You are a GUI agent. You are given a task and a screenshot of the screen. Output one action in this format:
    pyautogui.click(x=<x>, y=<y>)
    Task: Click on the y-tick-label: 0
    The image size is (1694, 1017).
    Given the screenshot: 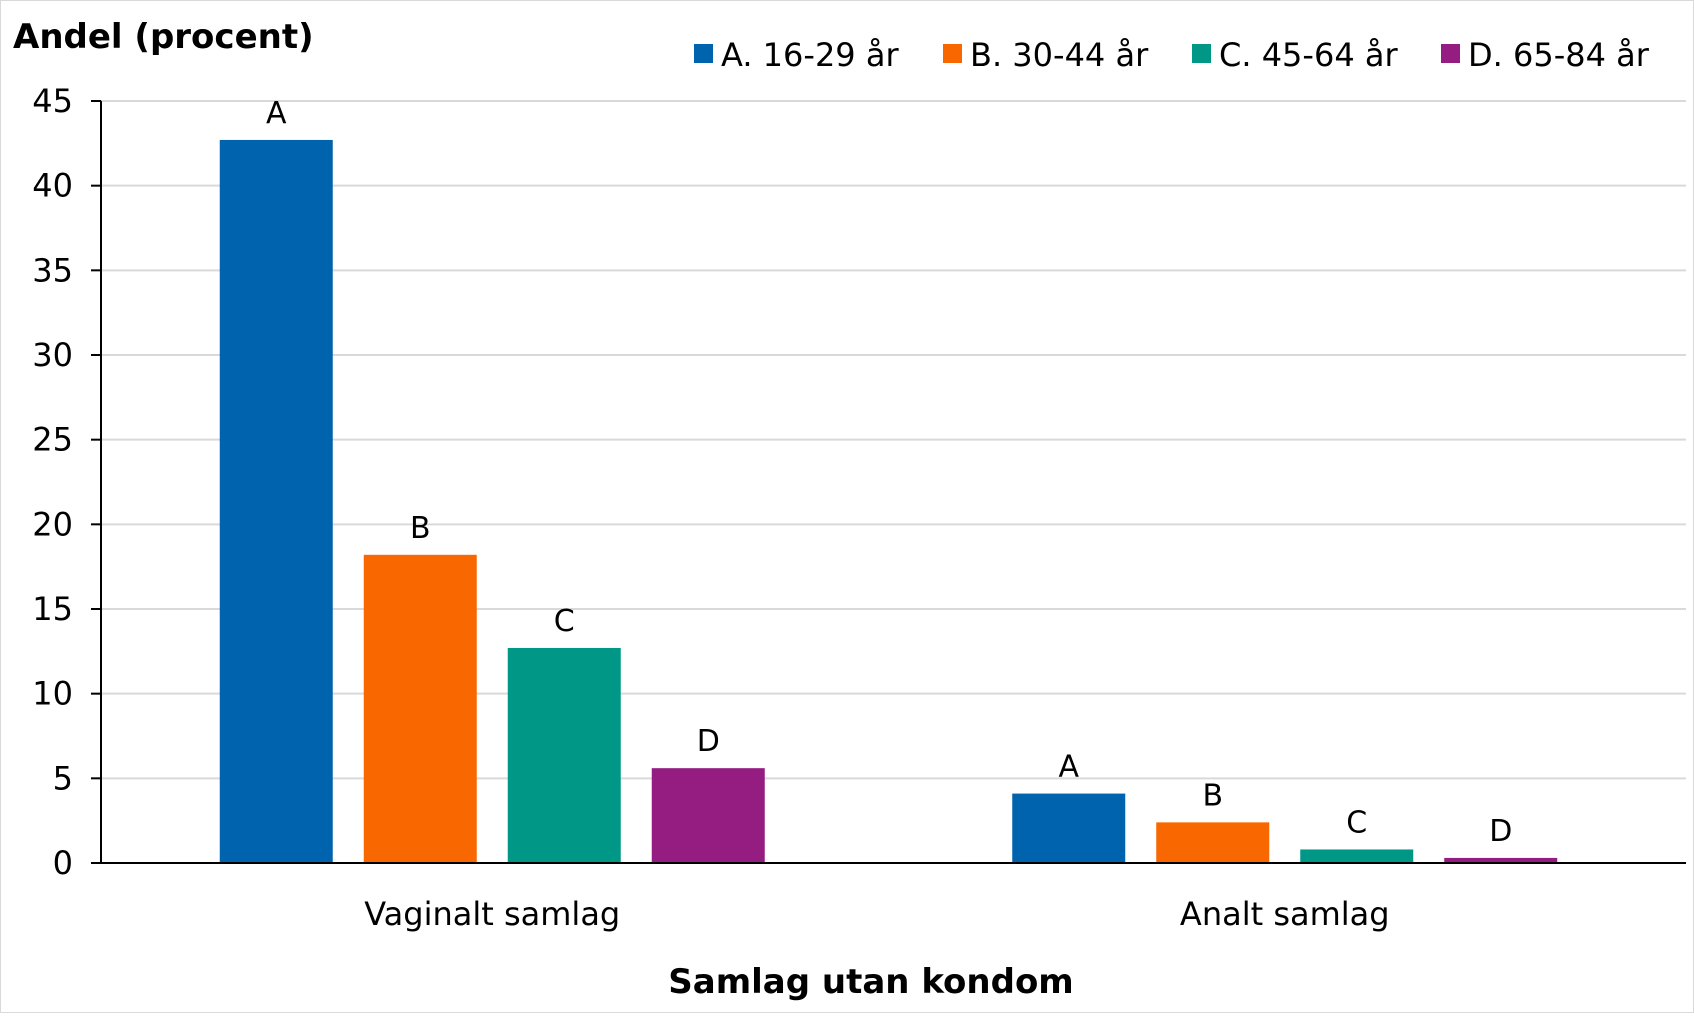 What is the action you would take?
    pyautogui.click(x=63, y=863)
    